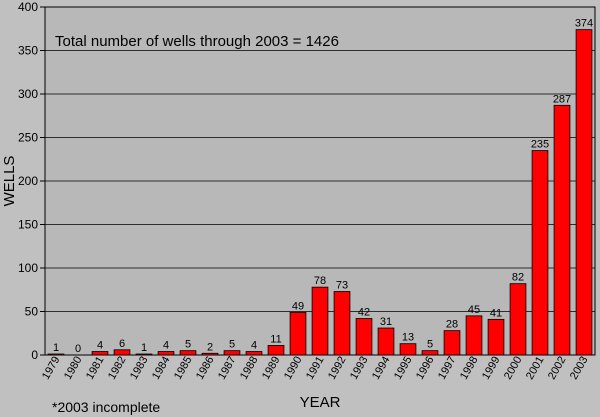 Image resolution: width=600 pixels, height=417 pixels. I want to click on data-label: 78, so click(320, 281).